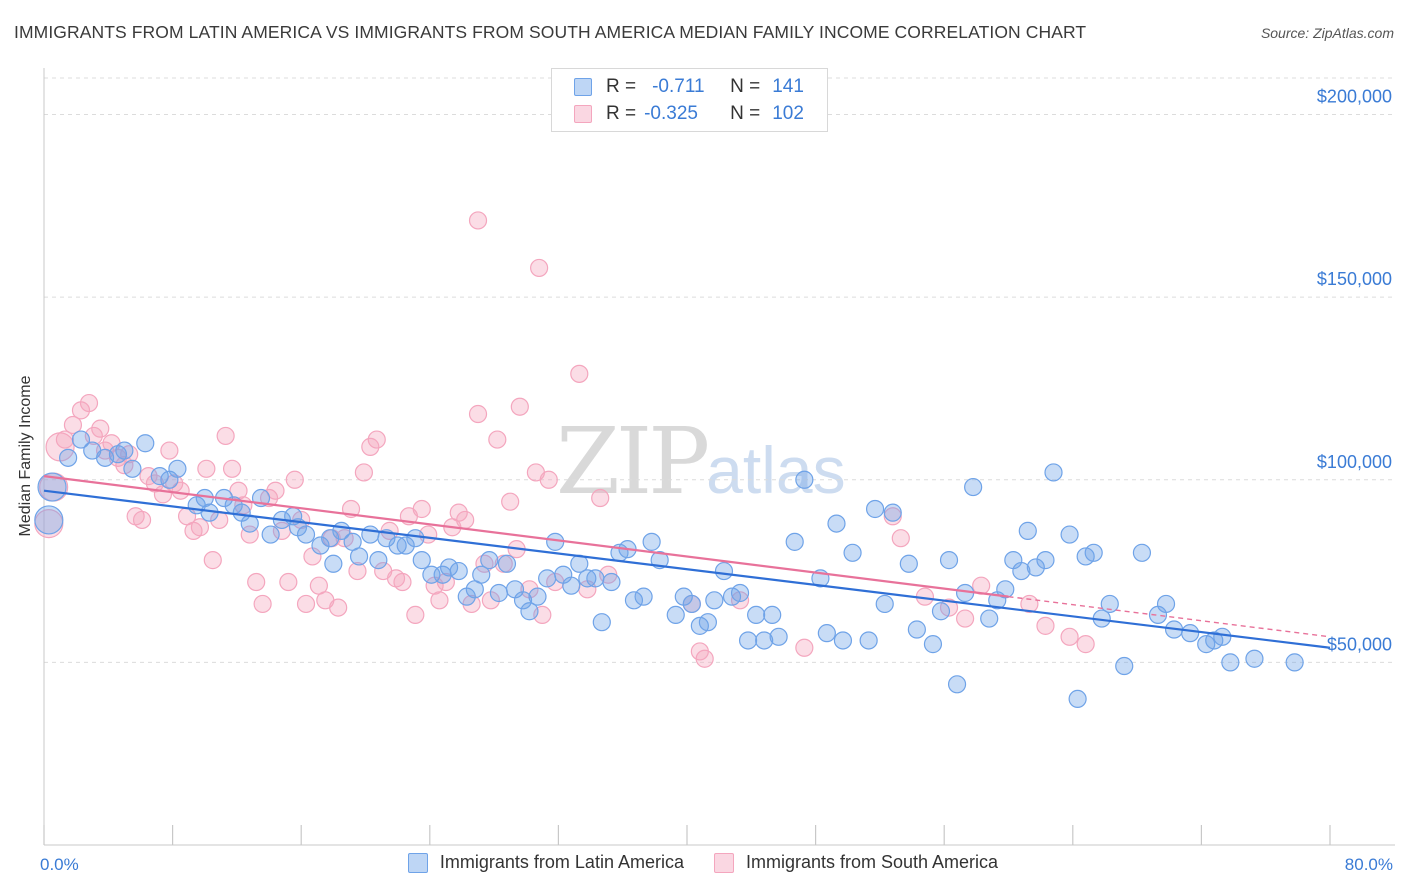 This screenshot has height=892, width=1406. What do you see at coordinates (689, 100) in the screenshot?
I see `correlation-legend: R = -0.711 N = 141 R = -0.325 N = 102` at bounding box center [689, 100].